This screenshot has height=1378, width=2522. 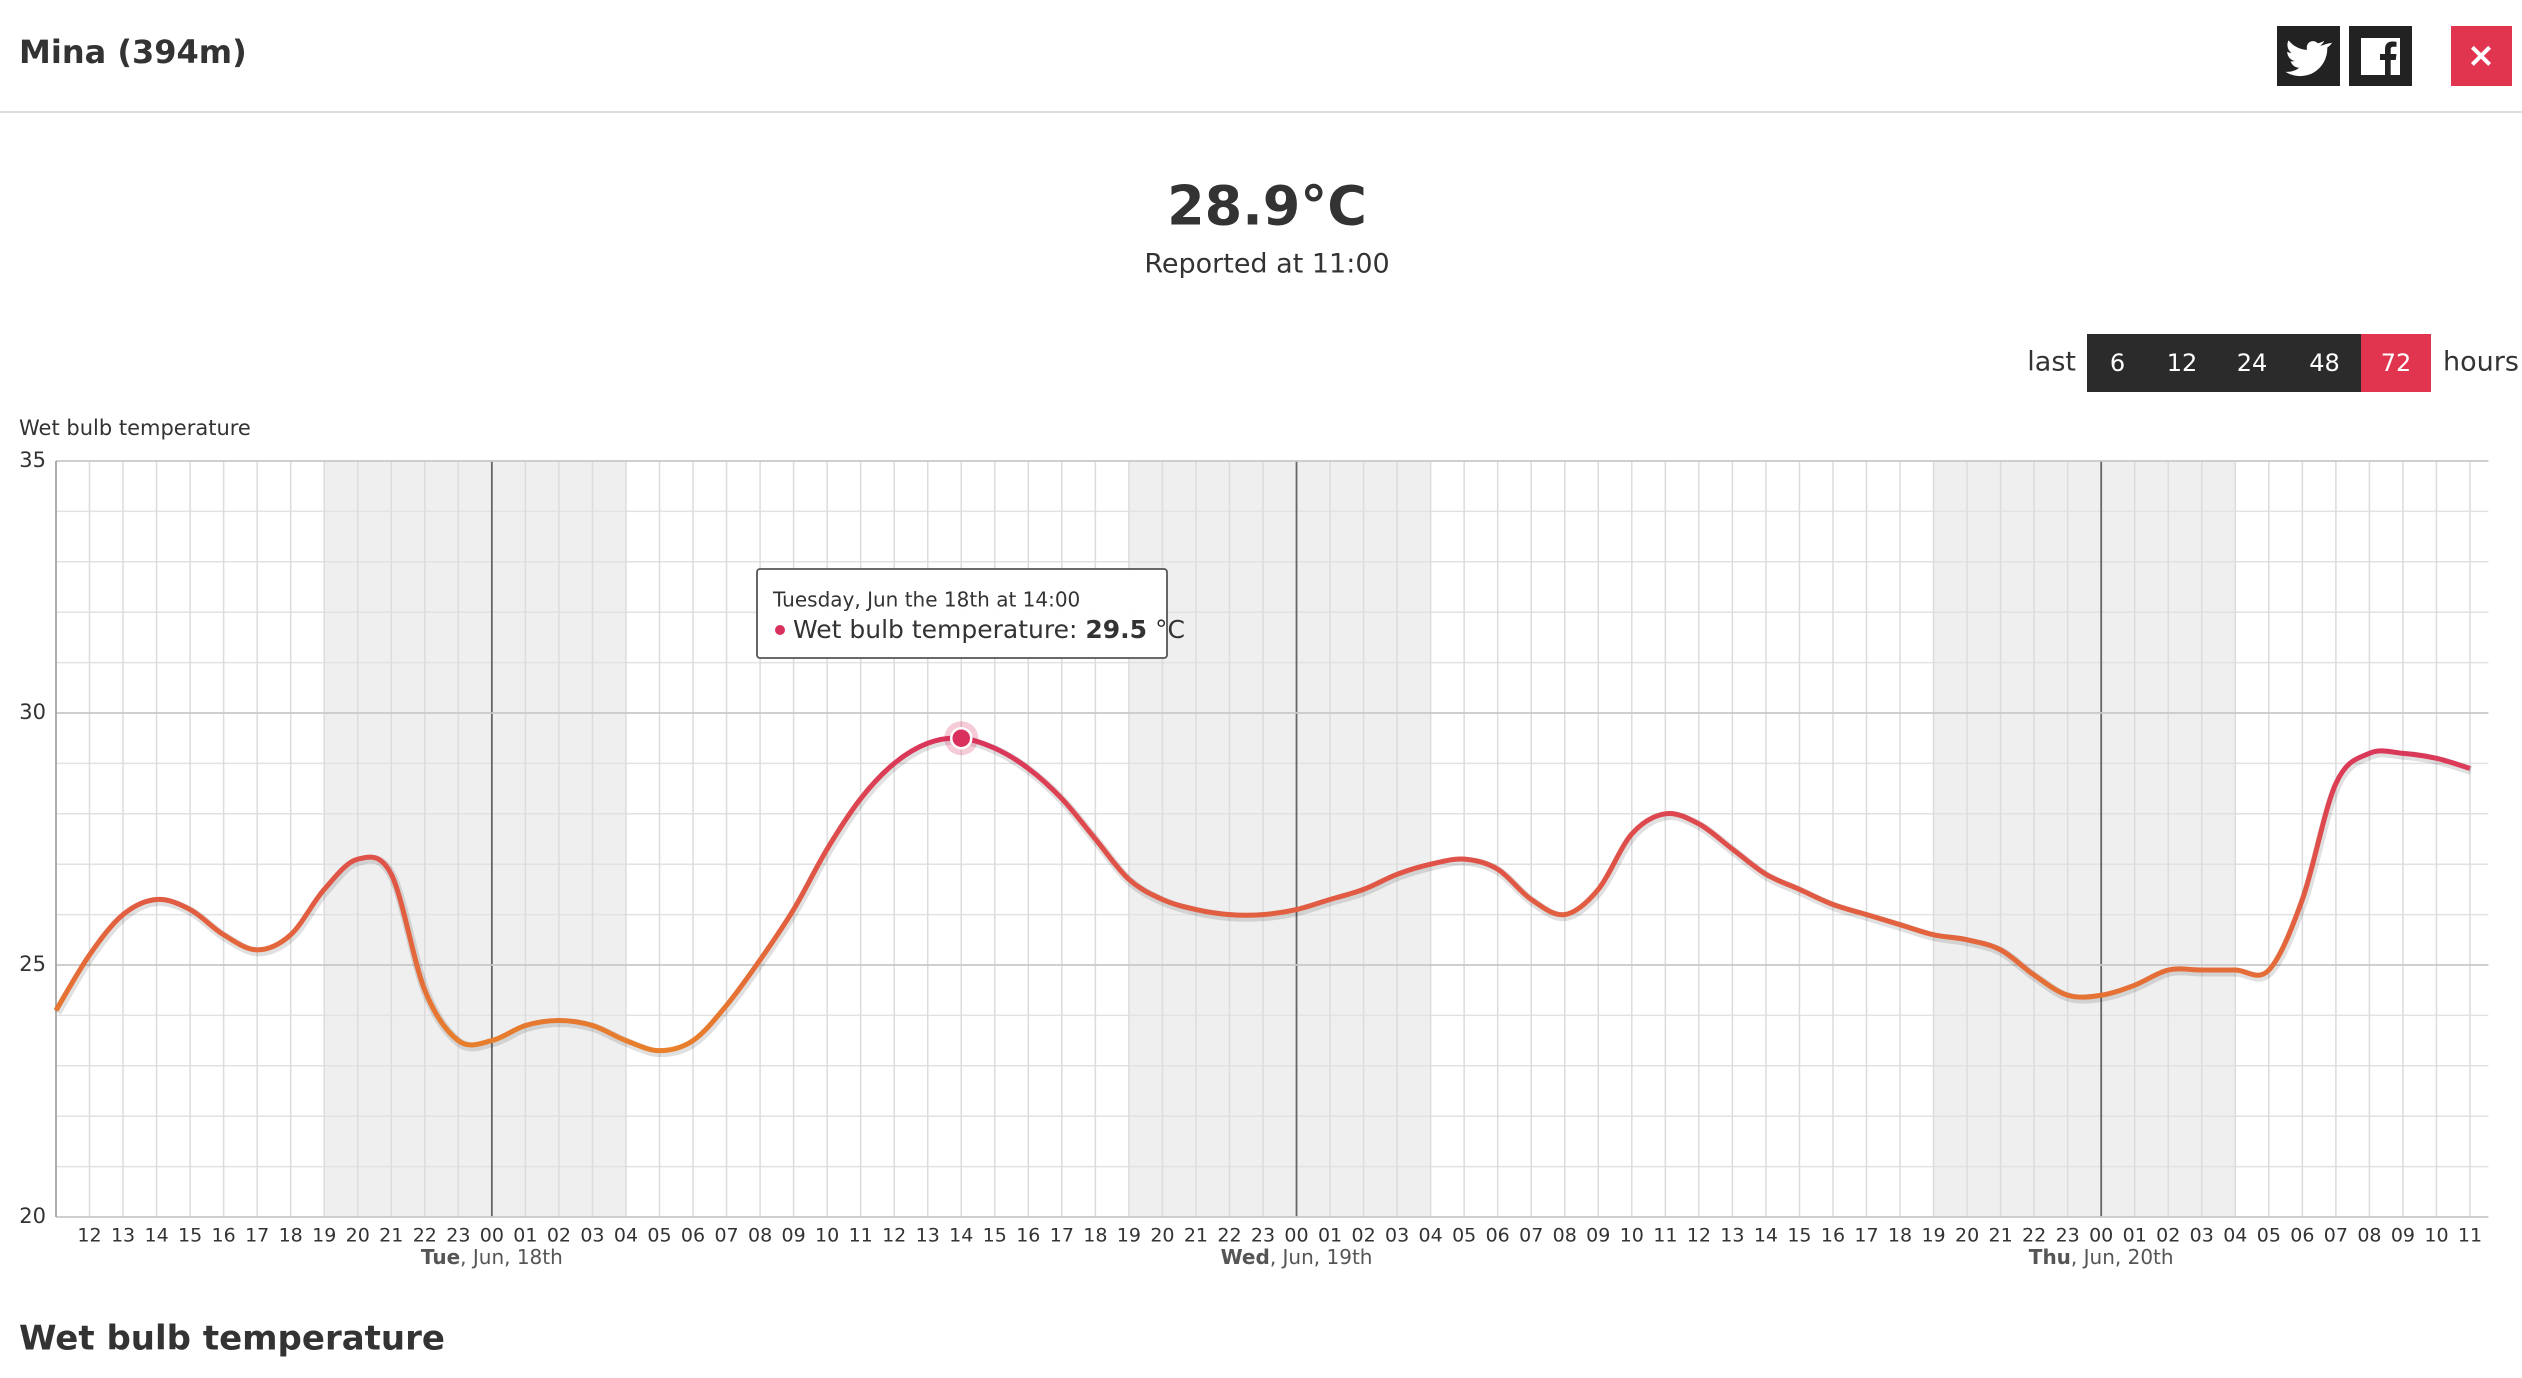 I want to click on current-value: 28.9°C, so click(x=1267, y=206).